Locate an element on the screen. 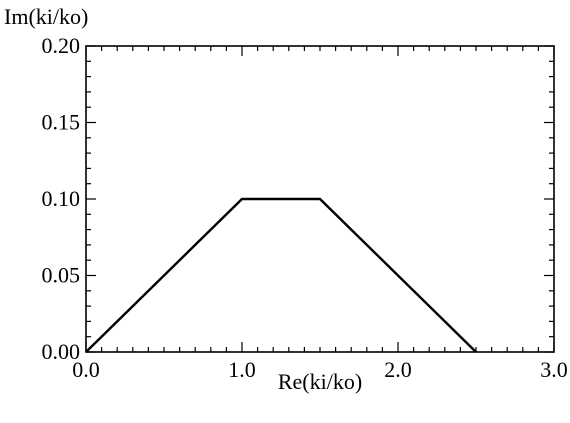 The height and width of the screenshot is (423, 570). x-axis-label: Re(ki/ko) is located at coordinates (320, 381).